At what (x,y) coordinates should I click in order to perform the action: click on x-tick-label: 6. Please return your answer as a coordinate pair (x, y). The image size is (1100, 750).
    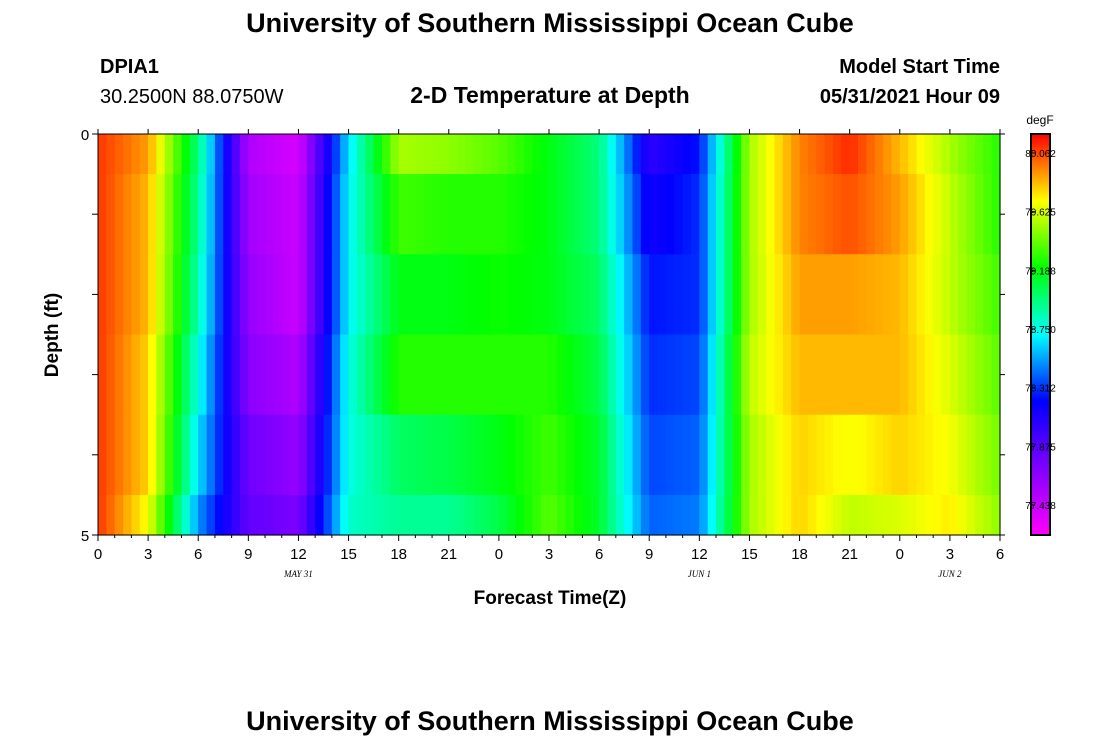
    Looking at the image, I should click on (599, 554).